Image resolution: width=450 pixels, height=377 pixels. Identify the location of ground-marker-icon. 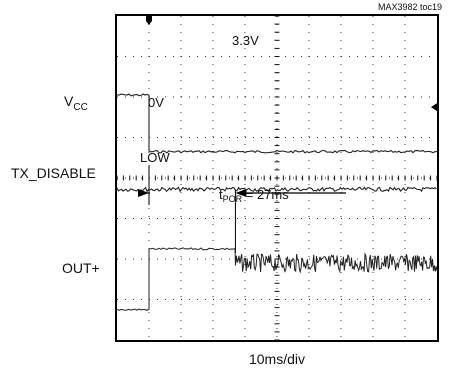
(434, 107).